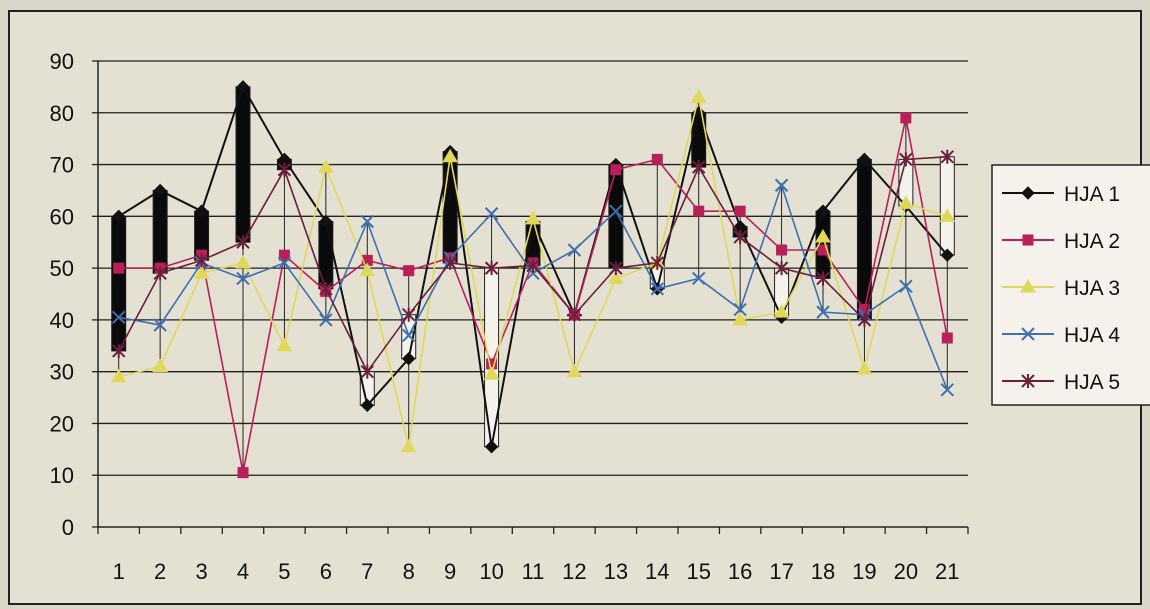 The image size is (1150, 609). What do you see at coordinates (823, 571) in the screenshot?
I see `x-tick-label: 18` at bounding box center [823, 571].